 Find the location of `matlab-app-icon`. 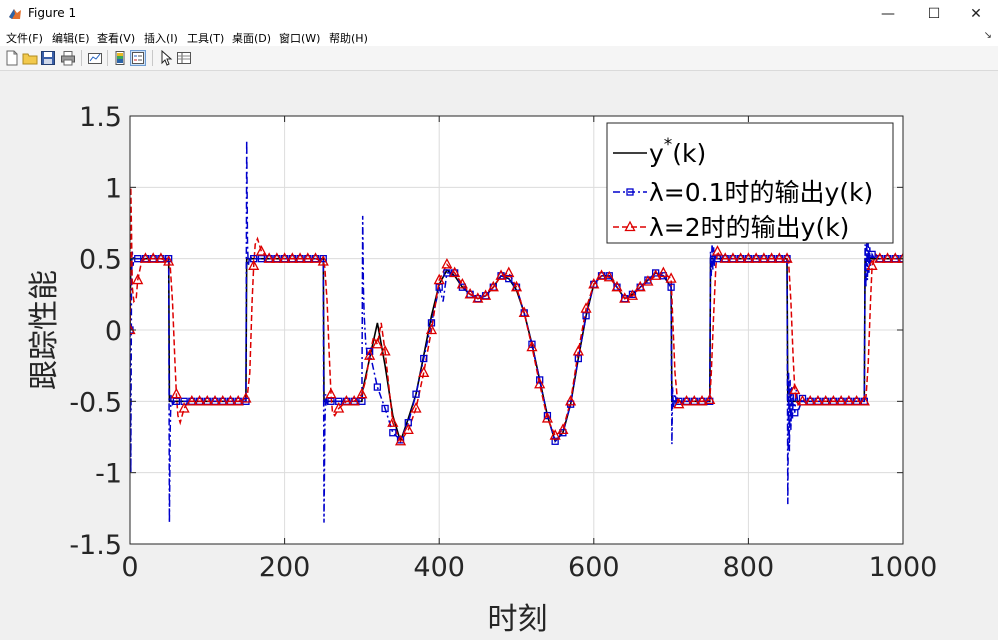

matlab-app-icon is located at coordinates (15, 14).